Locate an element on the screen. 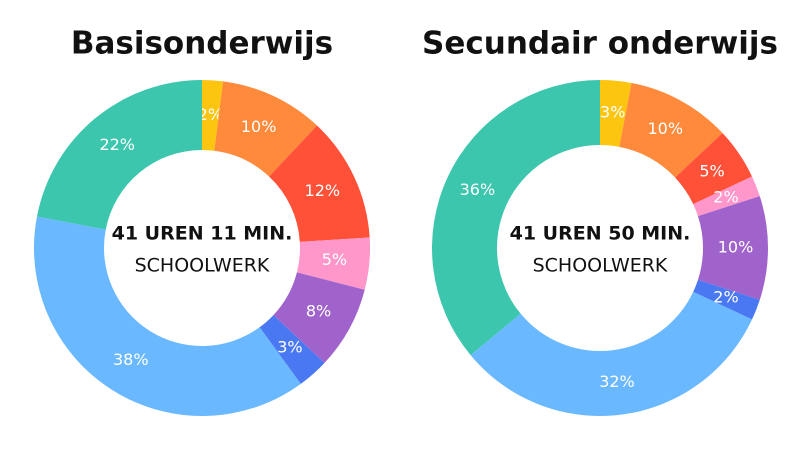 The width and height of the screenshot is (800, 451). data-label: 38% is located at coordinates (131, 359).